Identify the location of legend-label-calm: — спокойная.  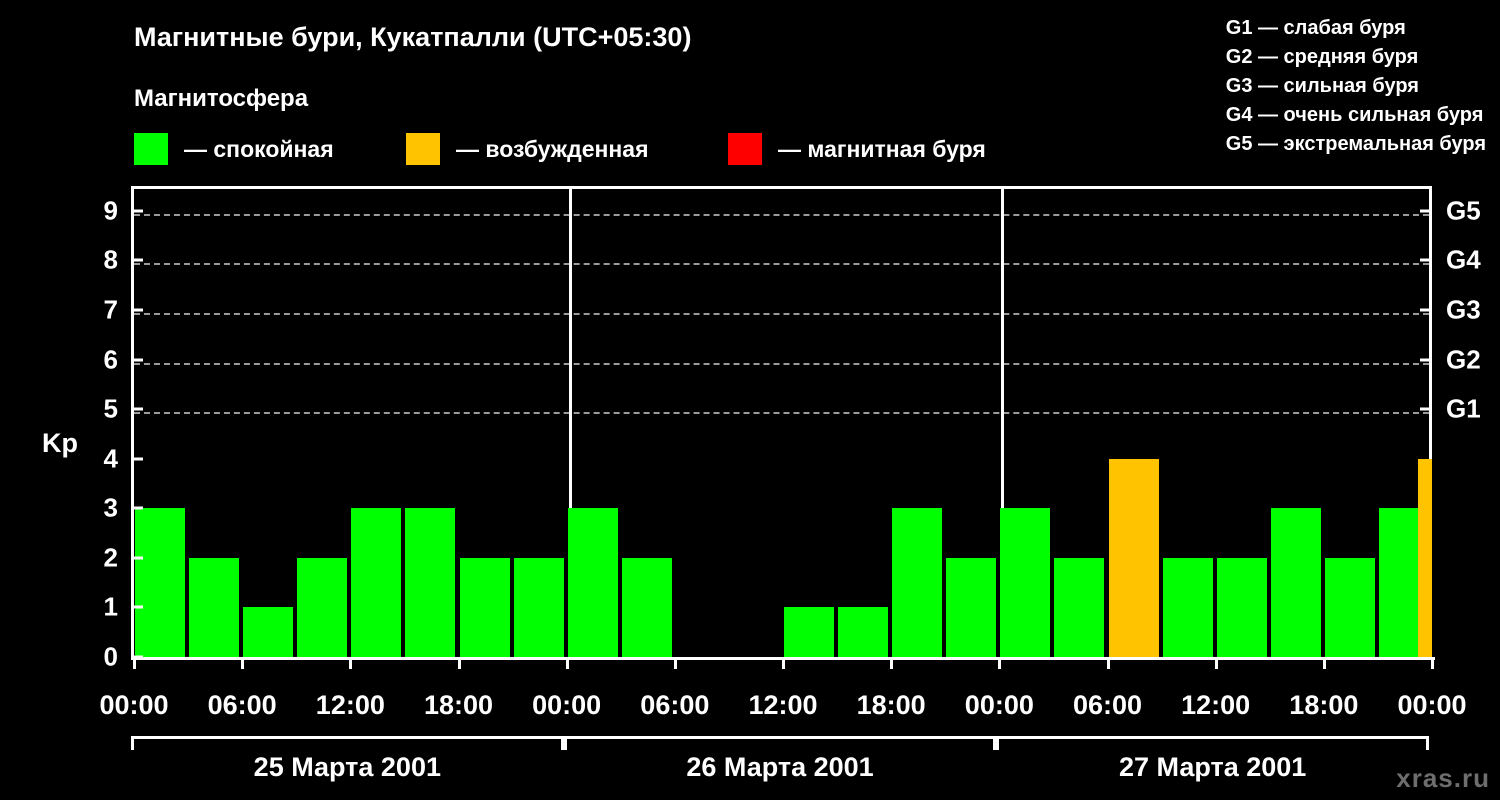
(259, 148).